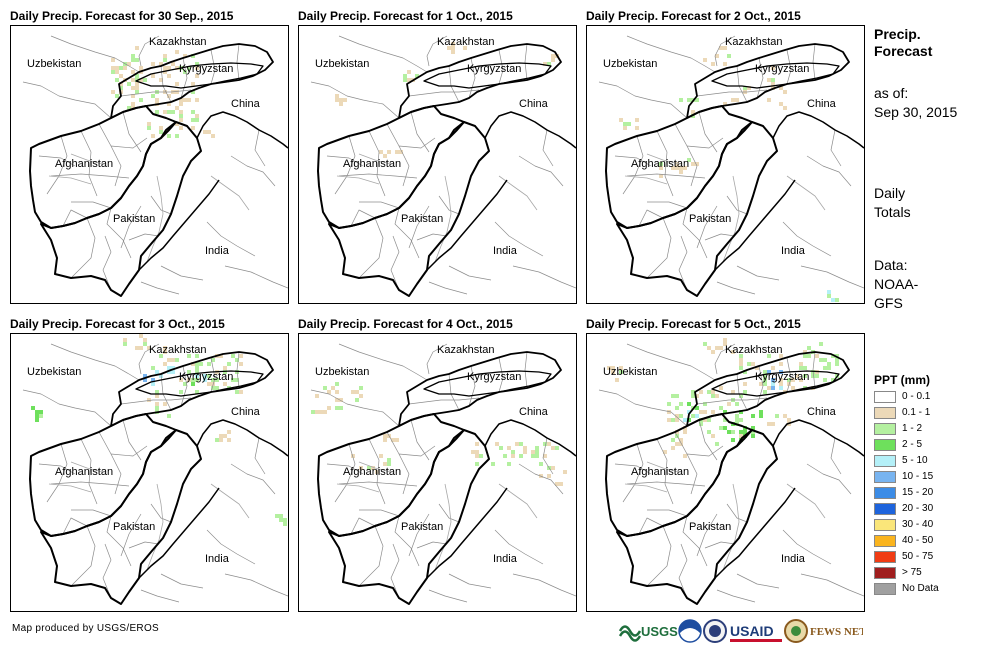  Describe the element at coordinates (86, 628) in the screenshot. I see `map-credit: Map produced by USGS/EROS` at that location.